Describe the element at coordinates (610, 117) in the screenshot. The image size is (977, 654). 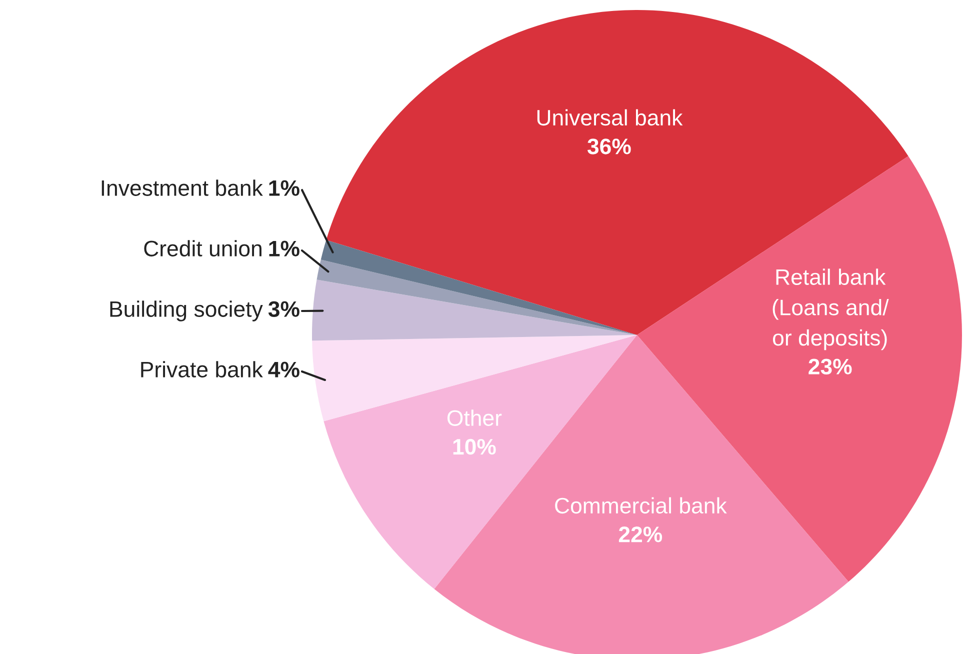
I see `slice-label: Universal bank` at that location.